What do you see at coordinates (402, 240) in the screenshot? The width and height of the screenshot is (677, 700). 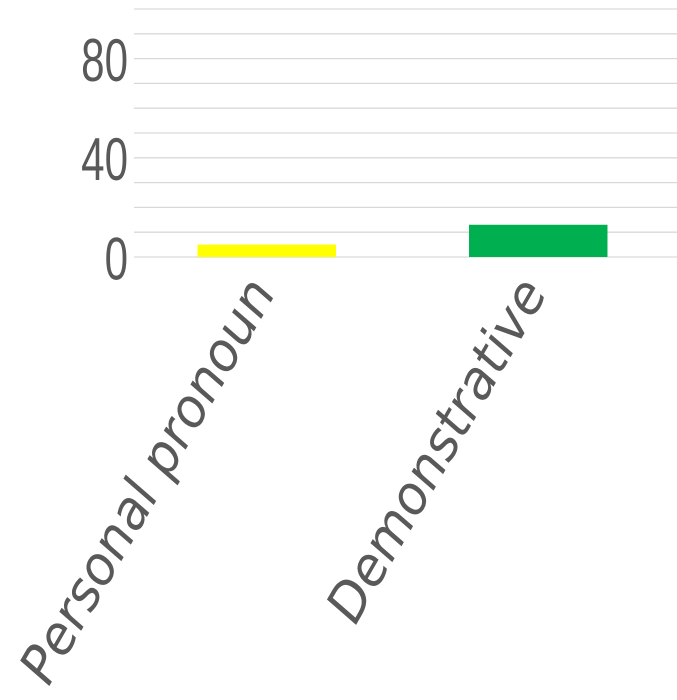 I see `bars` at bounding box center [402, 240].